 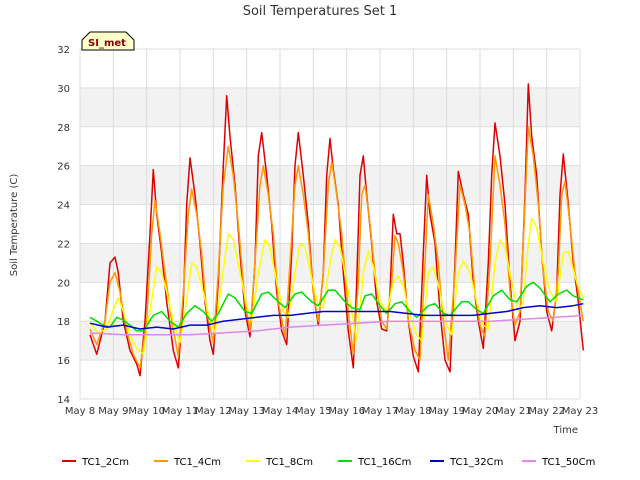 What do you see at coordinates (113, 411) in the screenshot?
I see `x-tick-label: May 9` at bounding box center [113, 411].